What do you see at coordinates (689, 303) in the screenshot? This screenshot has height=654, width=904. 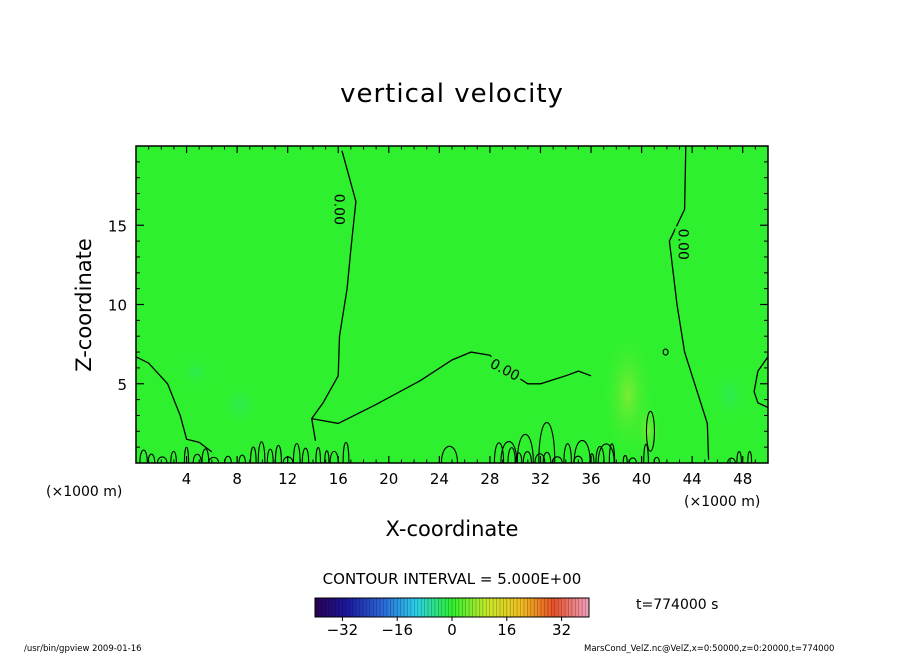 I see `zero-contour-right-column` at bounding box center [689, 303].